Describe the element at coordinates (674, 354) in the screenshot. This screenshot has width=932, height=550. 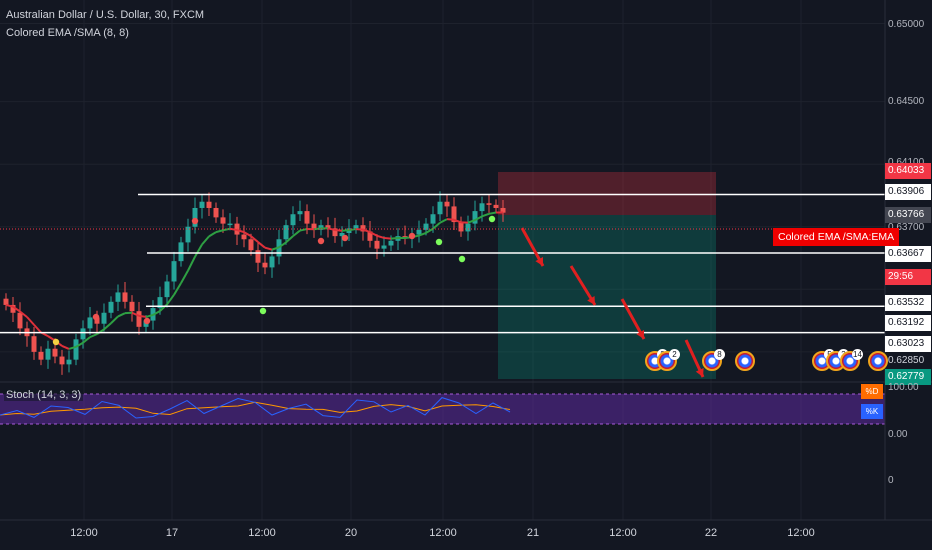
I see `event-count: 2` at that location.